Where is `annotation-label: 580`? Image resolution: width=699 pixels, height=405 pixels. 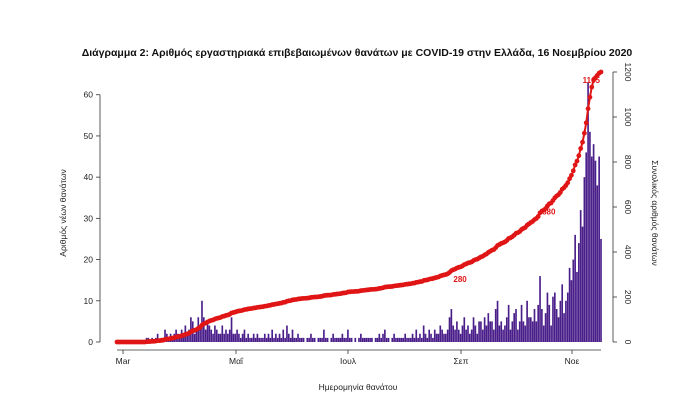
annotation-label: 580 is located at coordinates (549, 212).